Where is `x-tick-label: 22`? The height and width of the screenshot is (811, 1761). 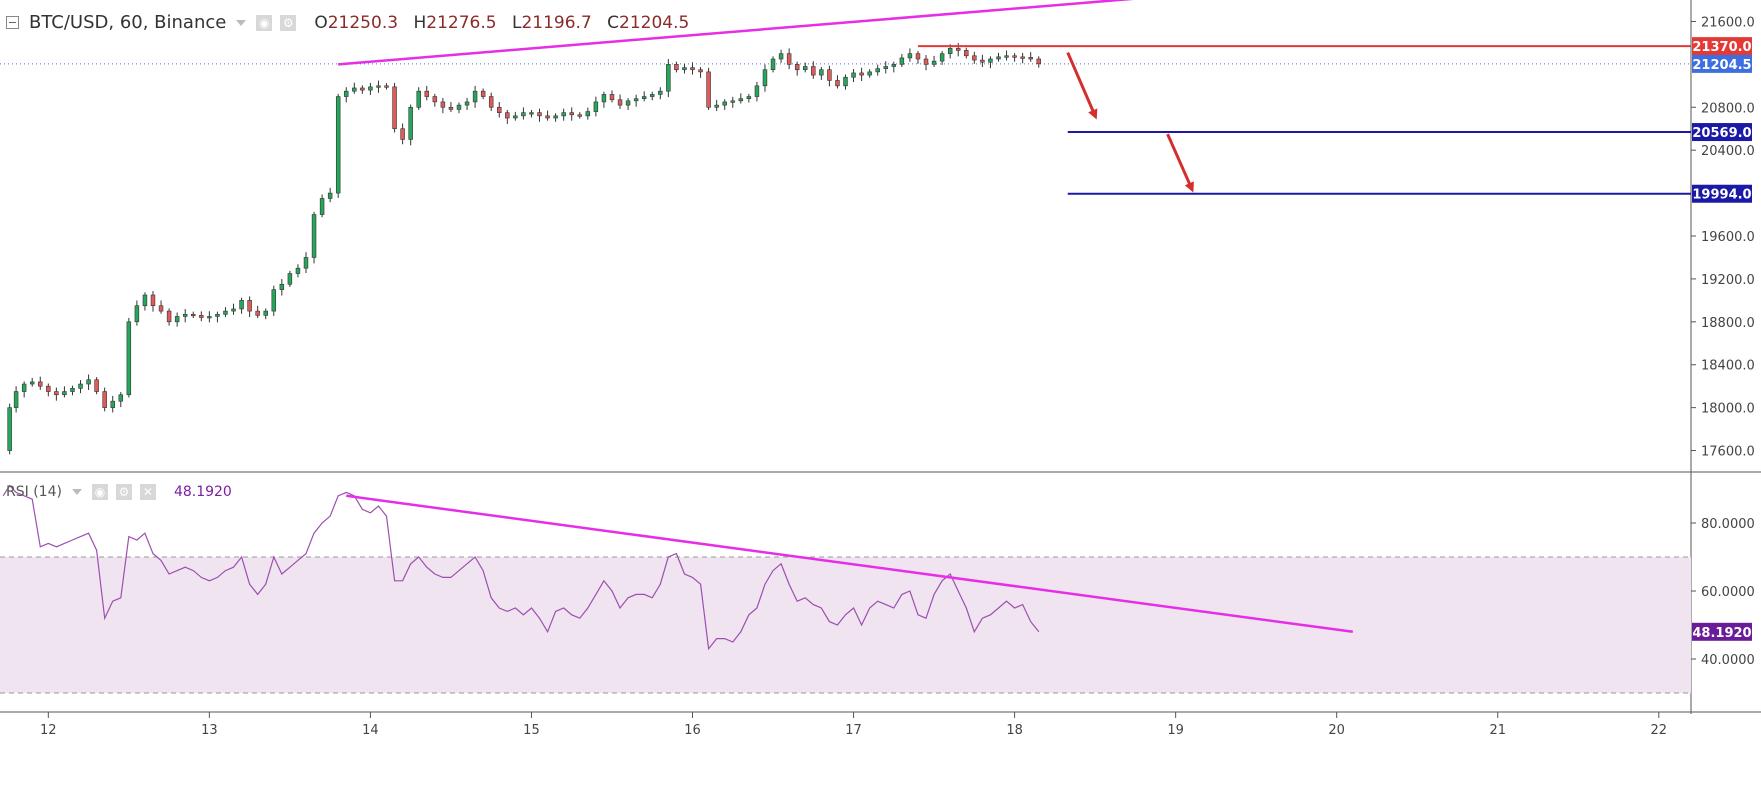 x-tick-label: 22 is located at coordinates (1659, 730).